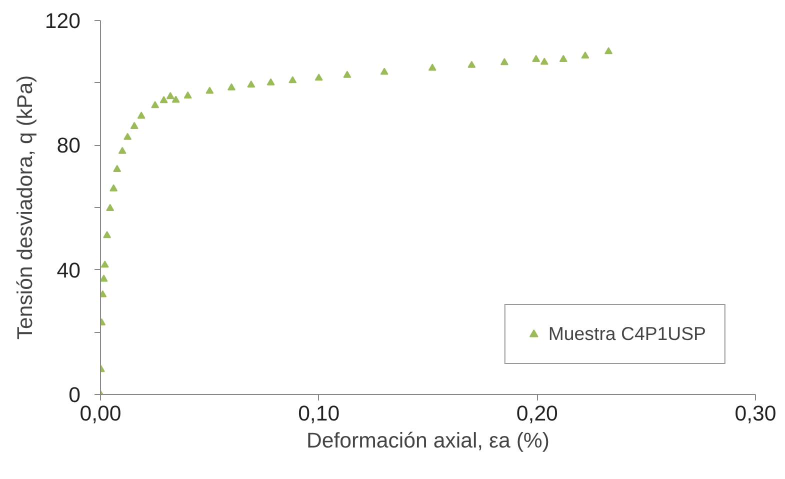 Image resolution: width=785 pixels, height=479 pixels. Describe the element at coordinates (24, 207) in the screenshot. I see `y-axis-title: Tensión desviadora, q (kPa)` at that location.